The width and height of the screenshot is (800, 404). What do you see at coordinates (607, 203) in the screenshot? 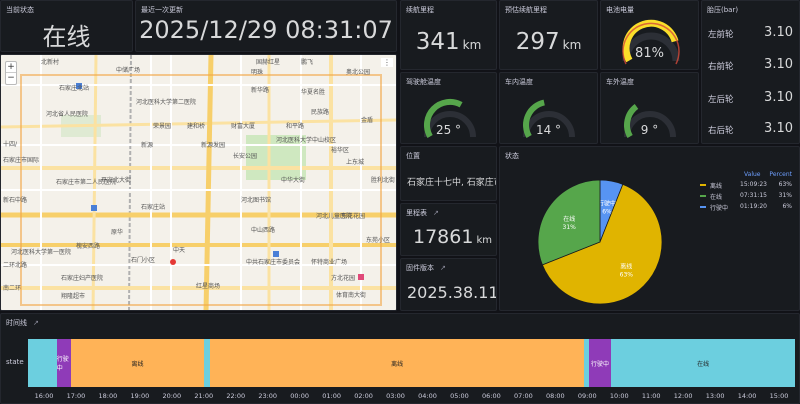
I see `pie-slice-label: 行驶中` at bounding box center [607, 203].